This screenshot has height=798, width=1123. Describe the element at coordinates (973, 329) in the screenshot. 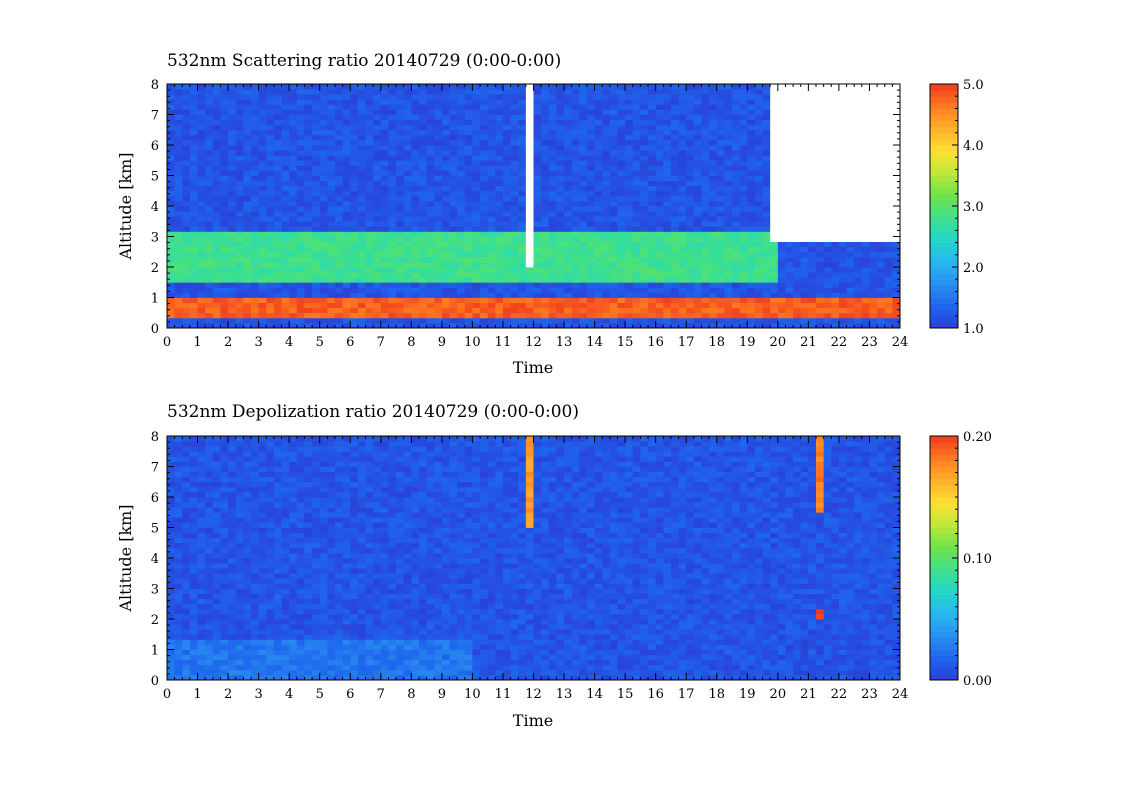

I see `colorbar-tick-label: 1.0` at that location.